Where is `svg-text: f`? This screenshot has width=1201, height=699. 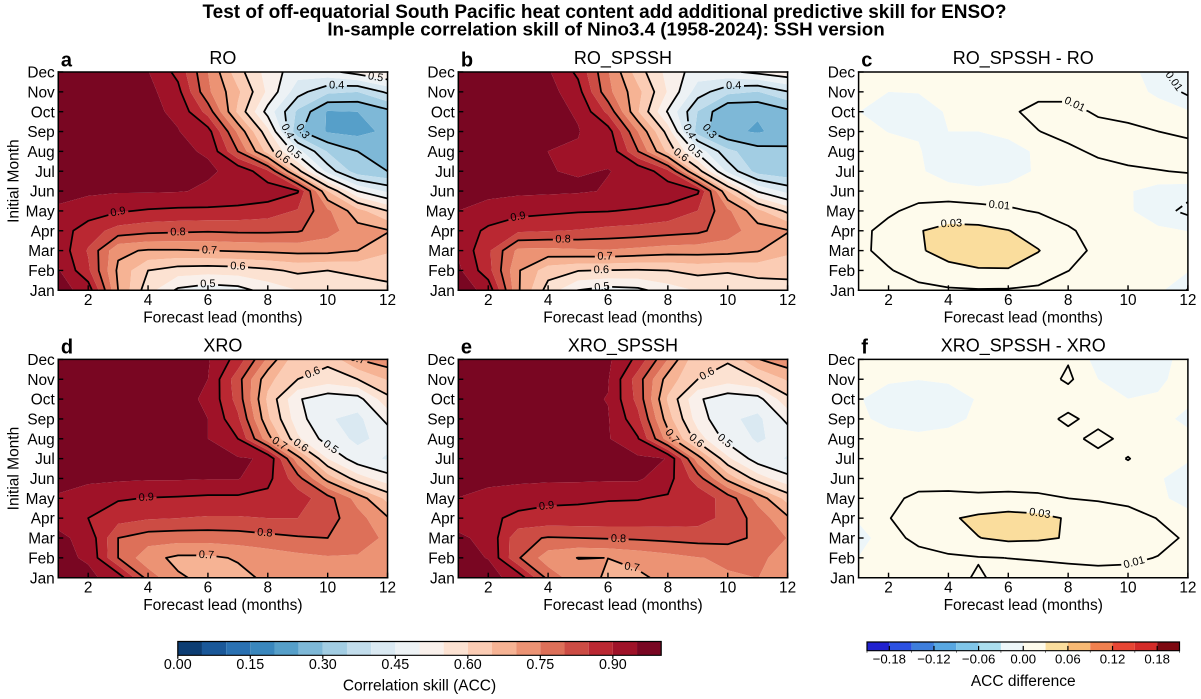
svg-text: f is located at coordinates (864, 348).